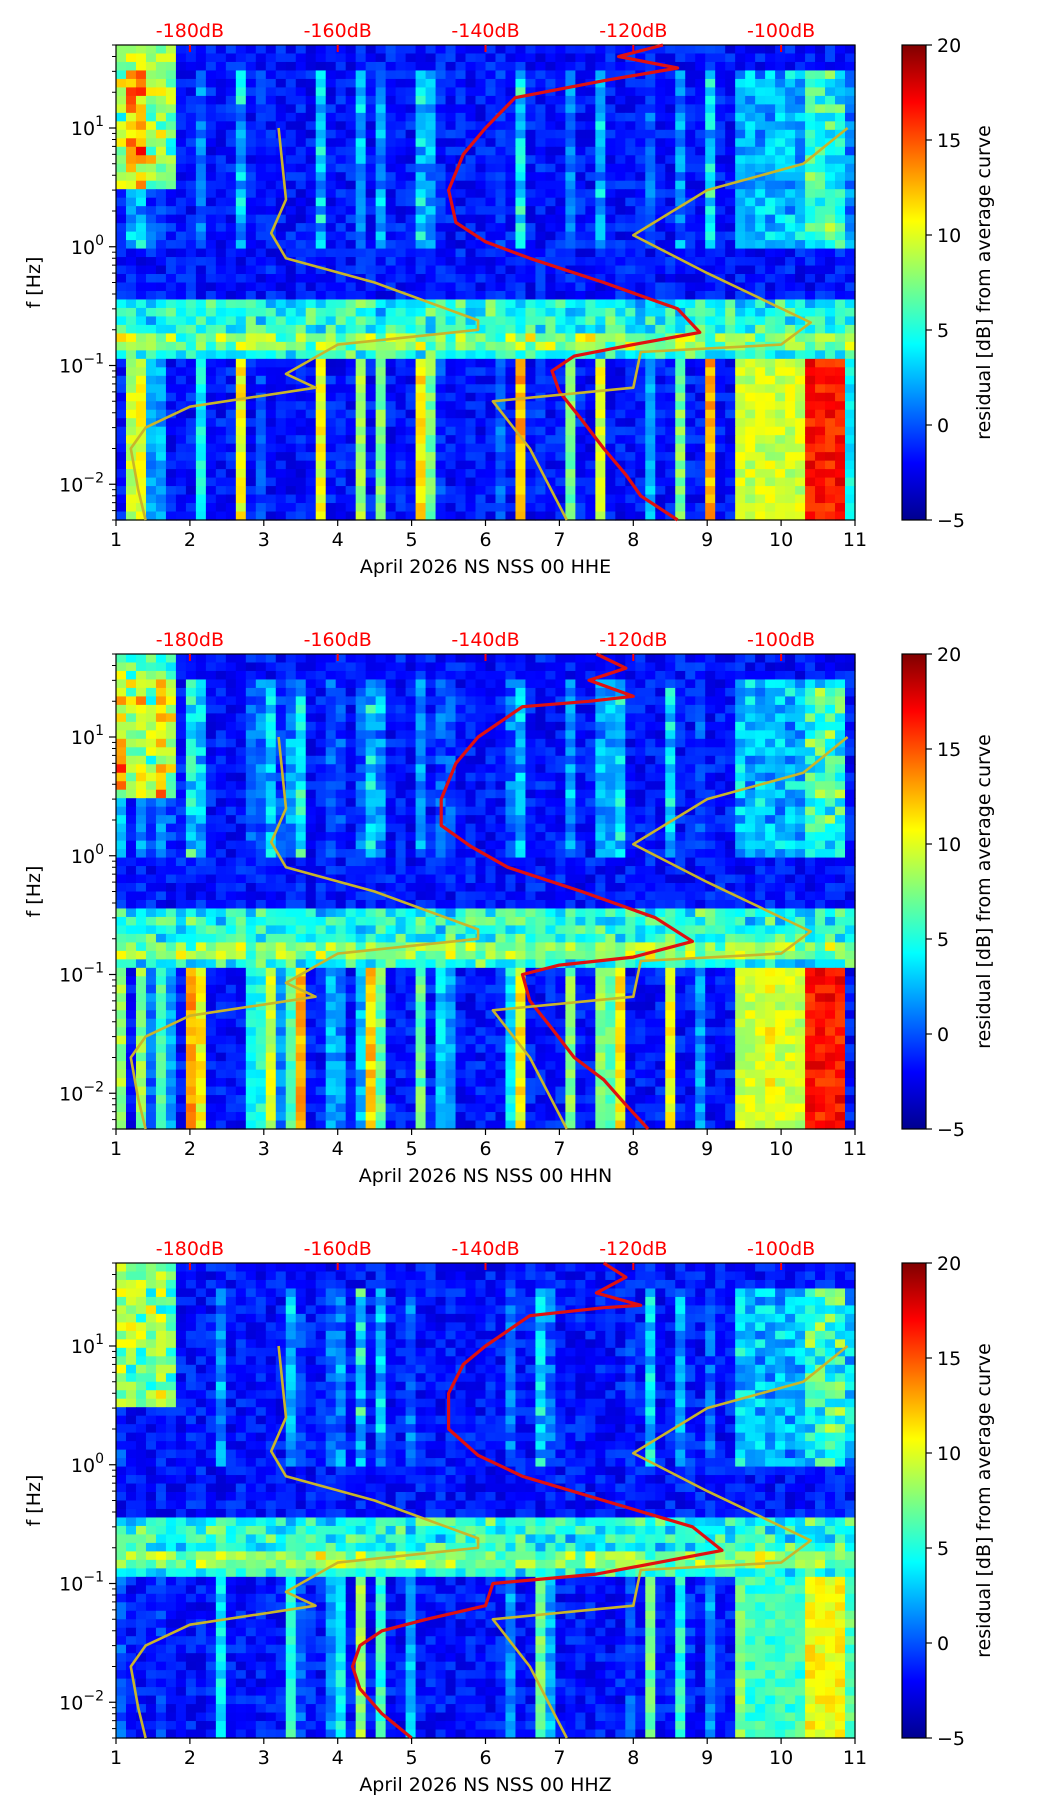 This screenshot has width=1052, height=1806. Describe the element at coordinates (485, 1785) in the screenshot. I see `x-axis-label: April 2026 NS NSS 00 HHZ` at that location.